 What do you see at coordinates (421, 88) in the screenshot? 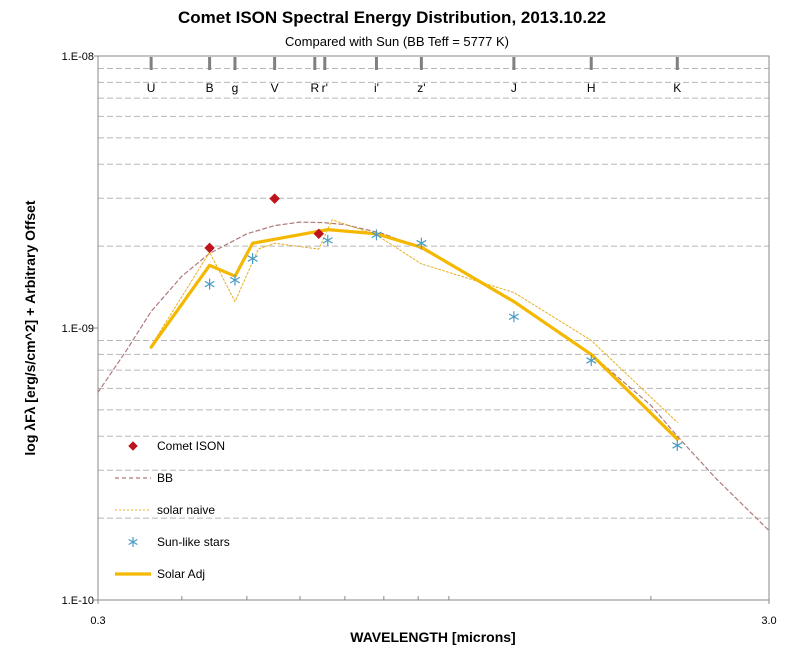
I see `band-label: z'` at bounding box center [421, 88].